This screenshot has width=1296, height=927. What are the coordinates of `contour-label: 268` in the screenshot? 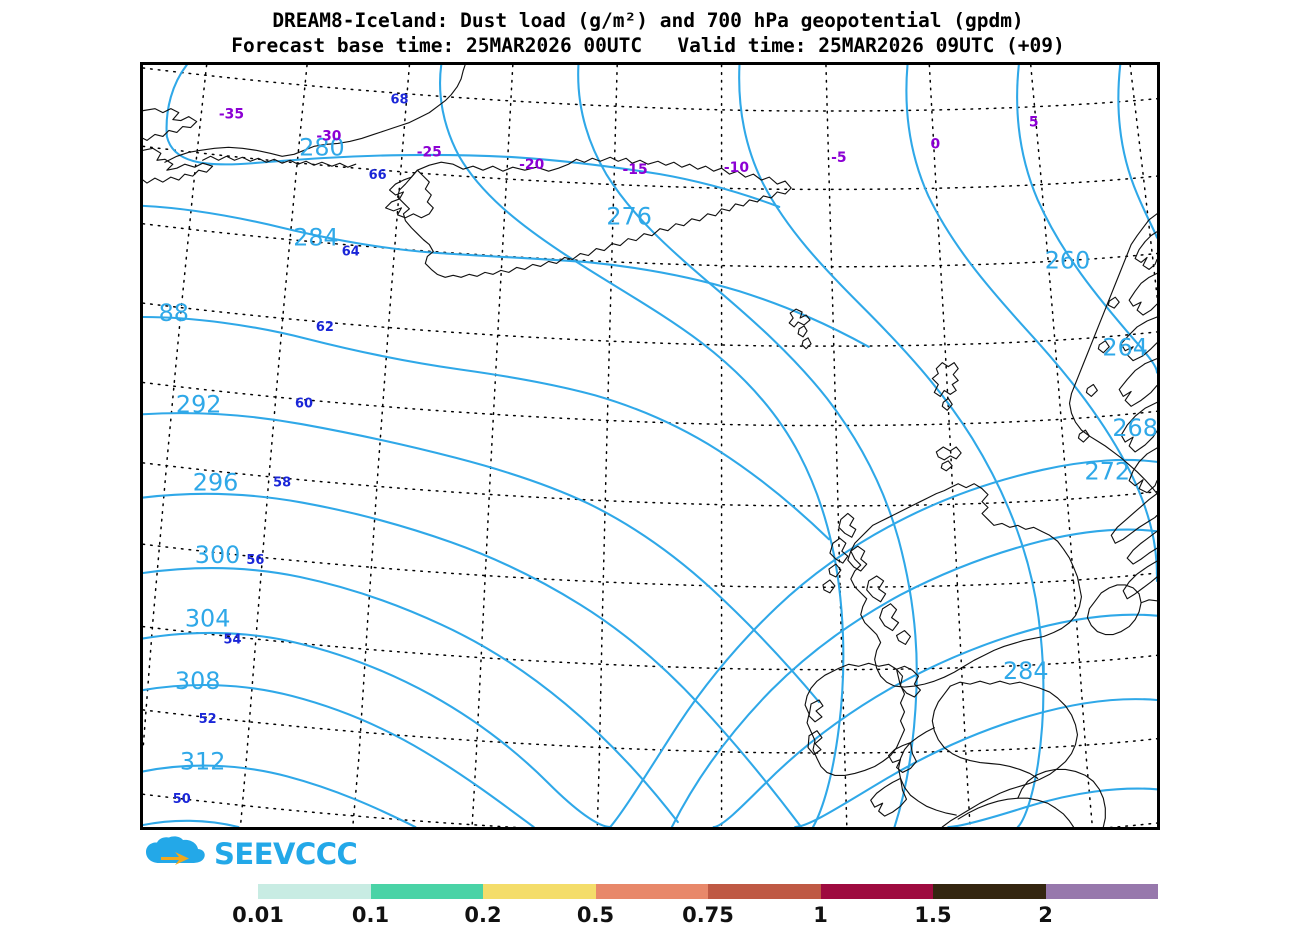 It's located at (1134, 428).